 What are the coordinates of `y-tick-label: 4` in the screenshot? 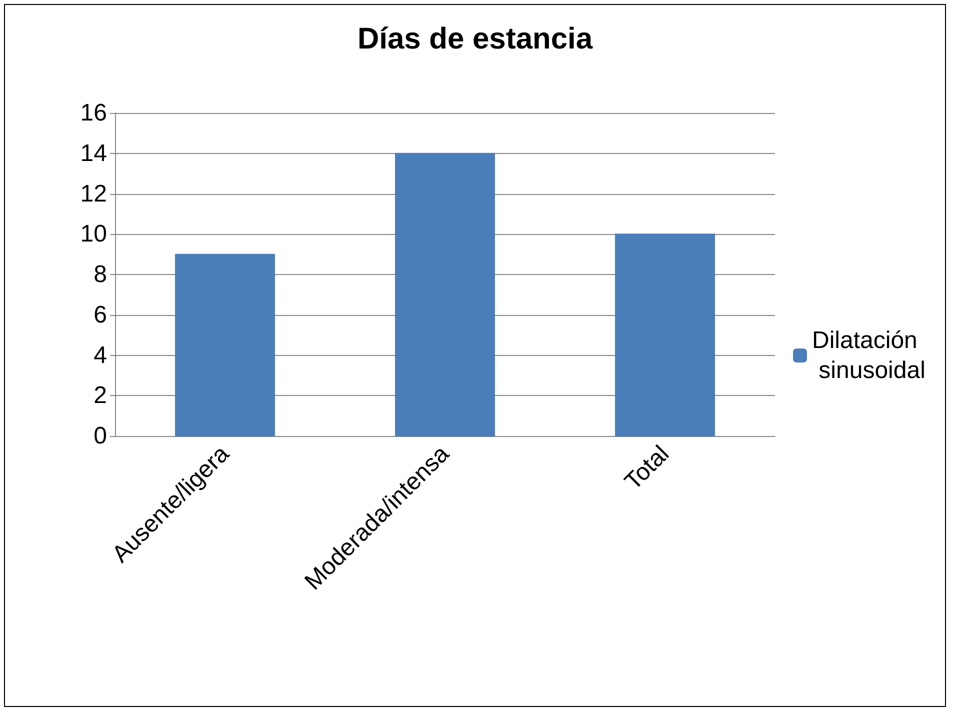 It's located at (100, 355).